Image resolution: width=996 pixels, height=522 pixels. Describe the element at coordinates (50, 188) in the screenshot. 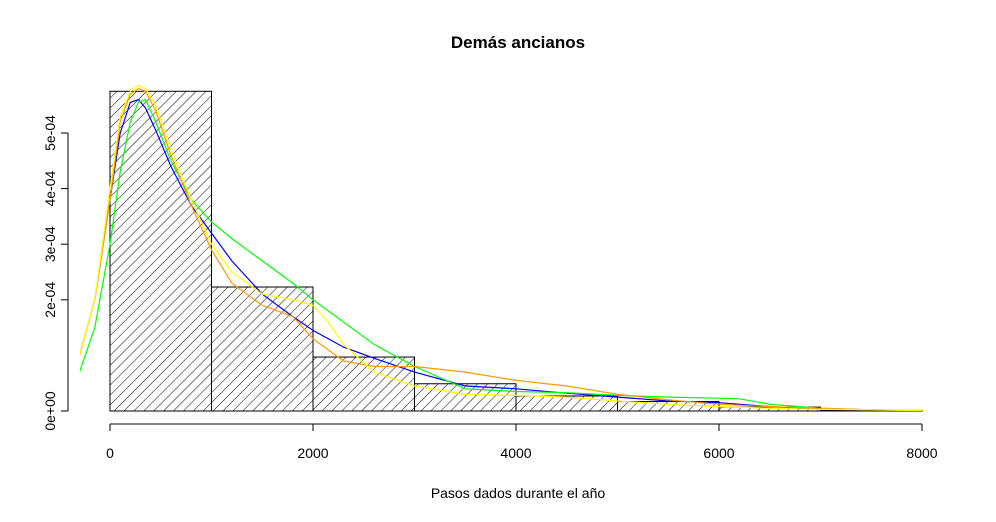

I see `y-tick-label: 4e-04` at that location.